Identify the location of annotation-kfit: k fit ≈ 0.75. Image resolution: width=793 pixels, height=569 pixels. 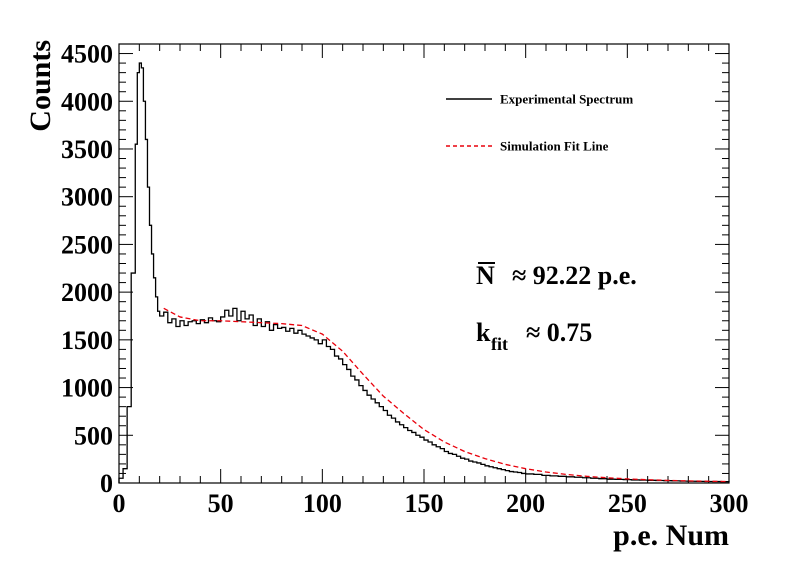
(534, 336).